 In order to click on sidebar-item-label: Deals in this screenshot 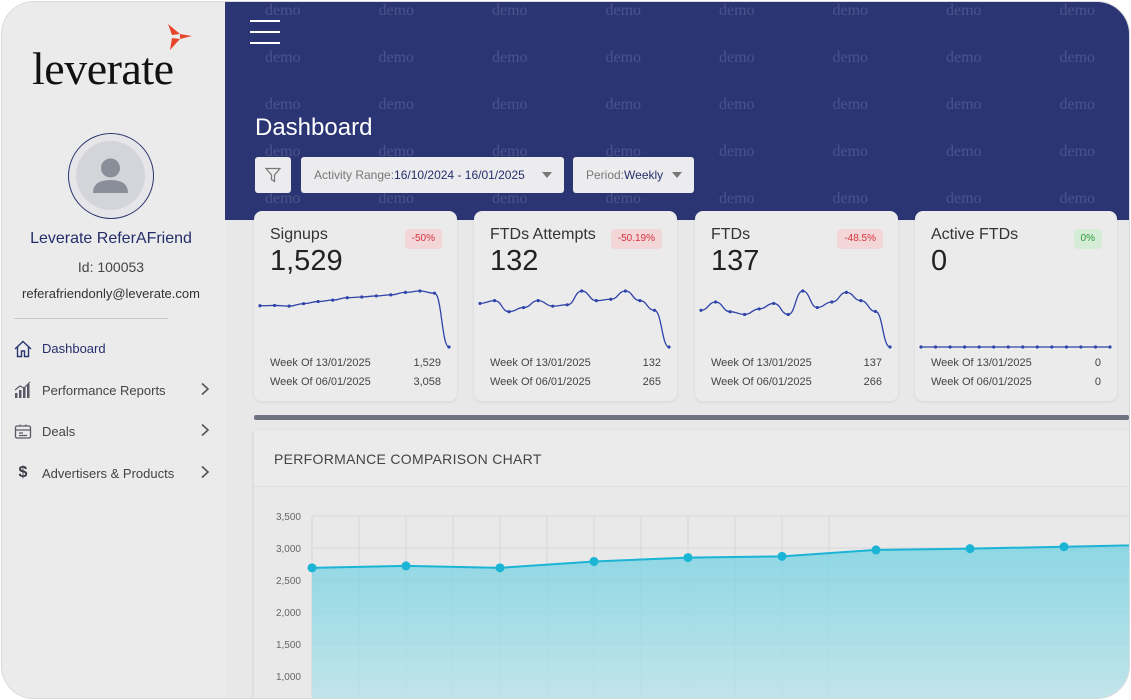, I will do `click(59, 432)`.